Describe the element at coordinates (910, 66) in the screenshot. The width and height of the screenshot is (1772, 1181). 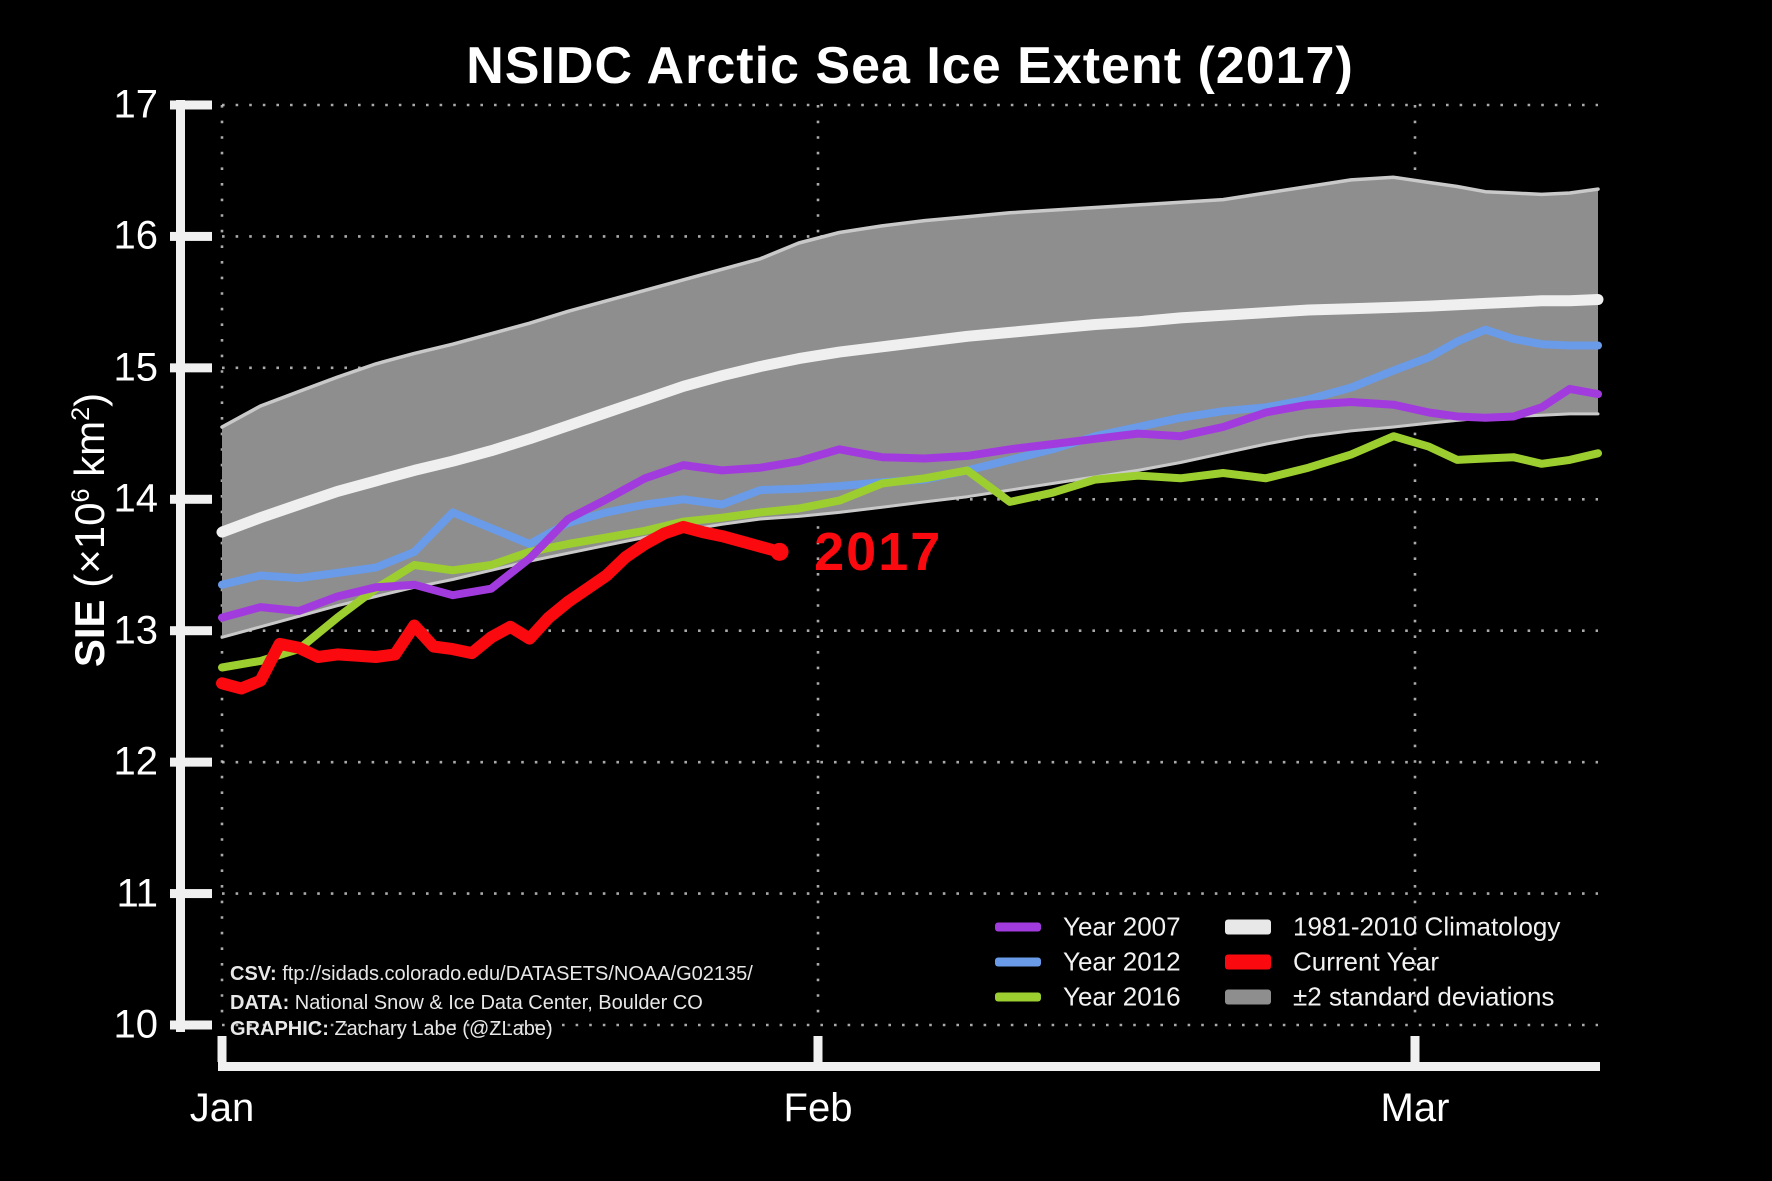
I see `chart-title: NSIDC Arctic Sea Ice Extent (2017)` at that location.